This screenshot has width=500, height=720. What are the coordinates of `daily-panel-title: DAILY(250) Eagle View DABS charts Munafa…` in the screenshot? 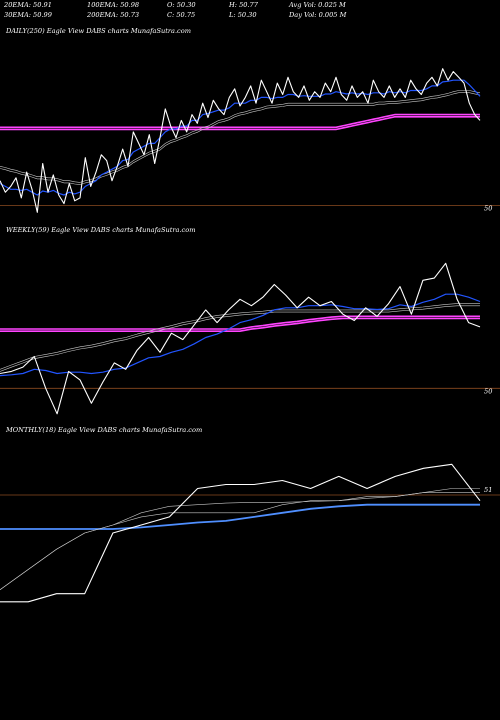 It's located at (98, 31).